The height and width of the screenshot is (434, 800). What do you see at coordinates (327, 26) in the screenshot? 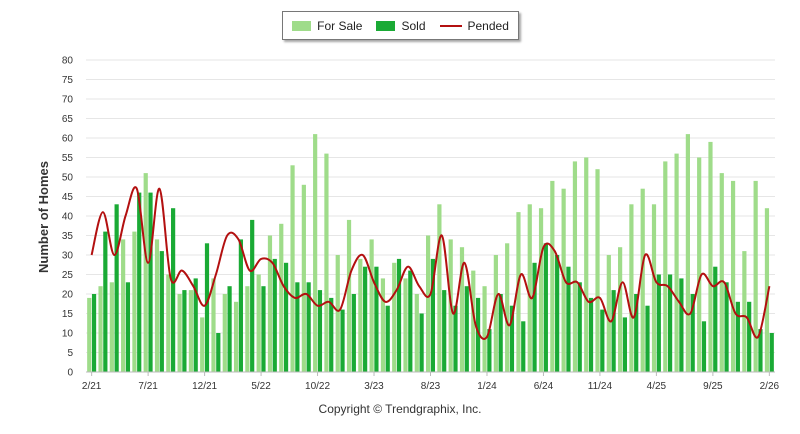
I see `legend-item-for-sale: For Sale` at bounding box center [327, 26].